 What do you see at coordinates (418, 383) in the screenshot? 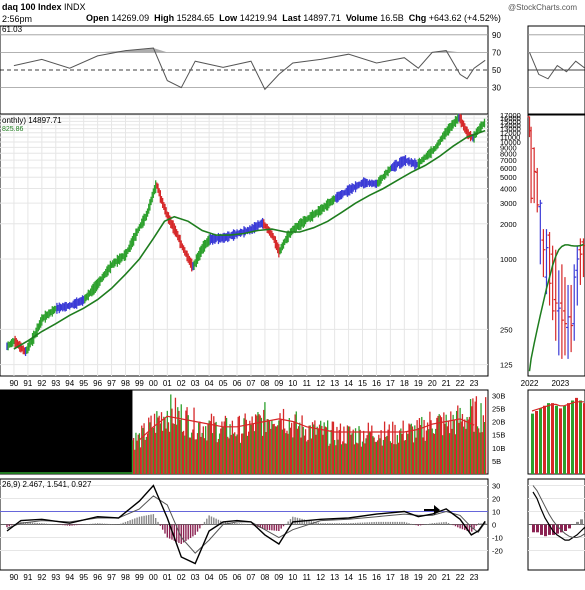
I see `x-tick-price: 19` at bounding box center [418, 383].